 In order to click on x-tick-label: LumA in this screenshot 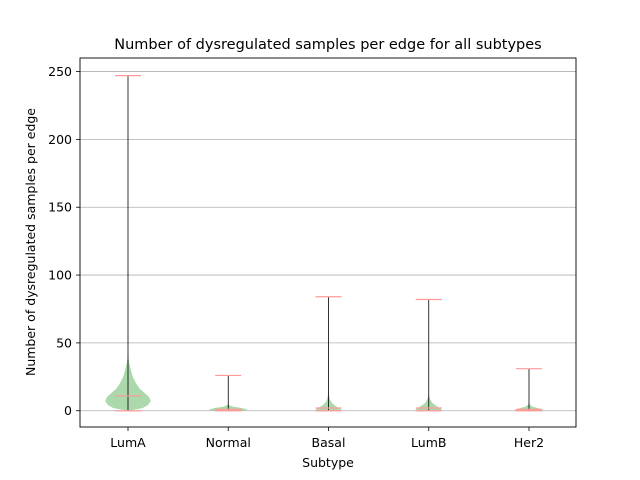, I will do `click(128, 442)`.